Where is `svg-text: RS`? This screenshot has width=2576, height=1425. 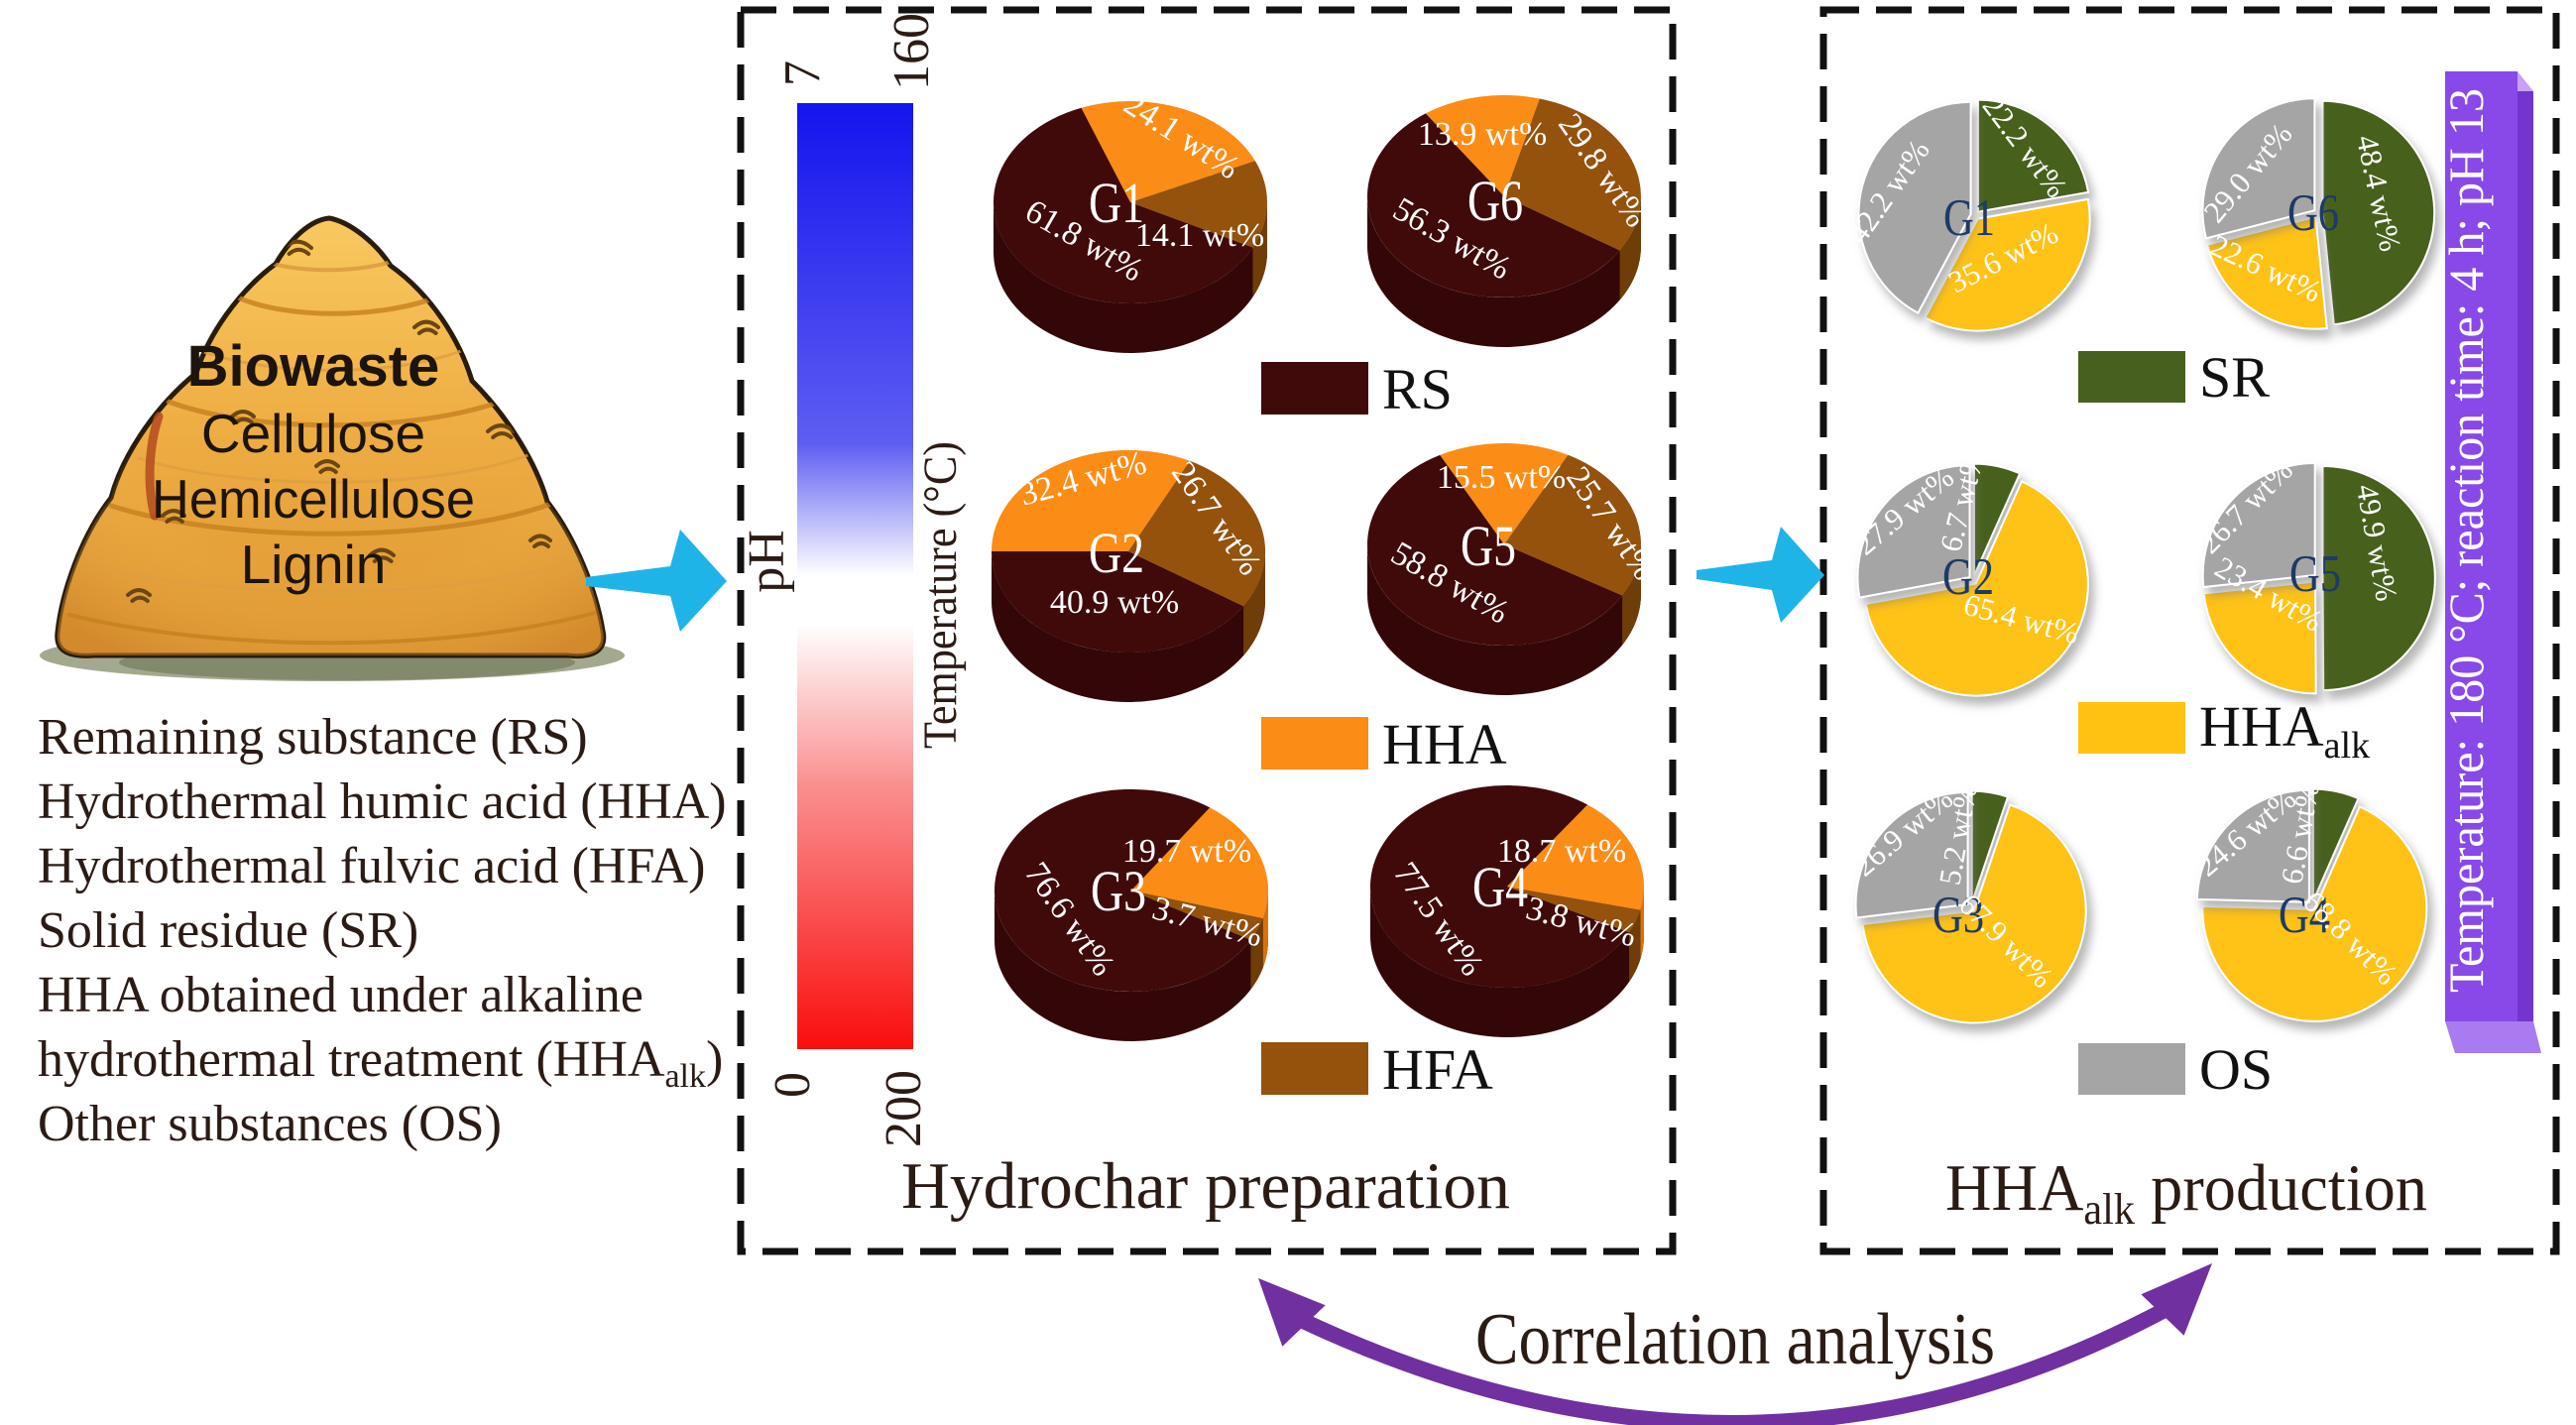
svg-text: RS is located at coordinates (1418, 389).